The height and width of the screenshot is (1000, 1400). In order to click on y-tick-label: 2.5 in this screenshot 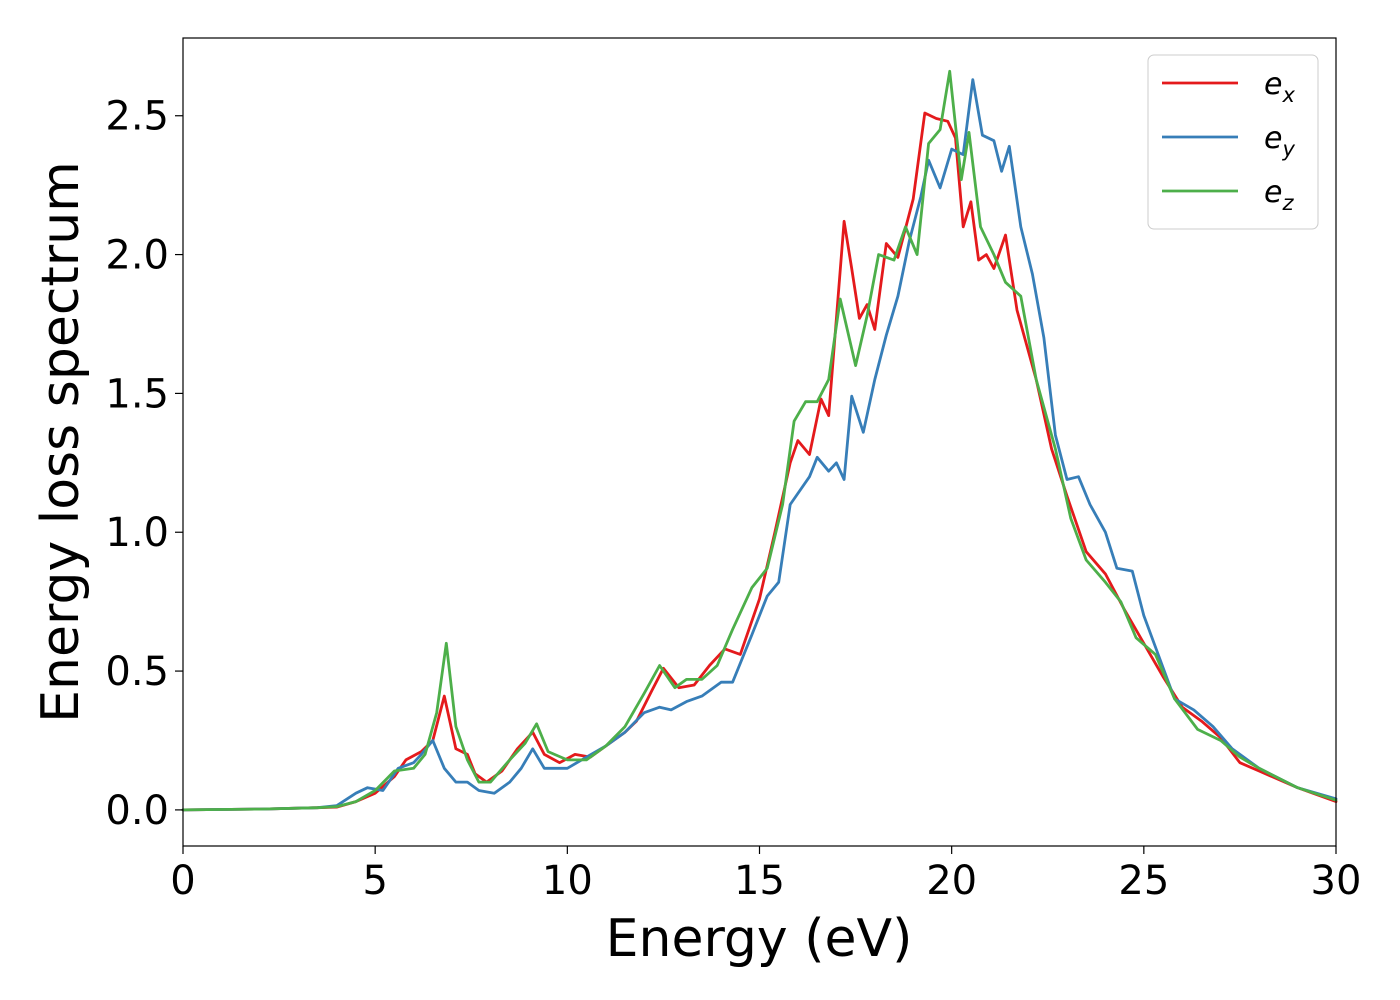, I will do `click(137, 117)`.